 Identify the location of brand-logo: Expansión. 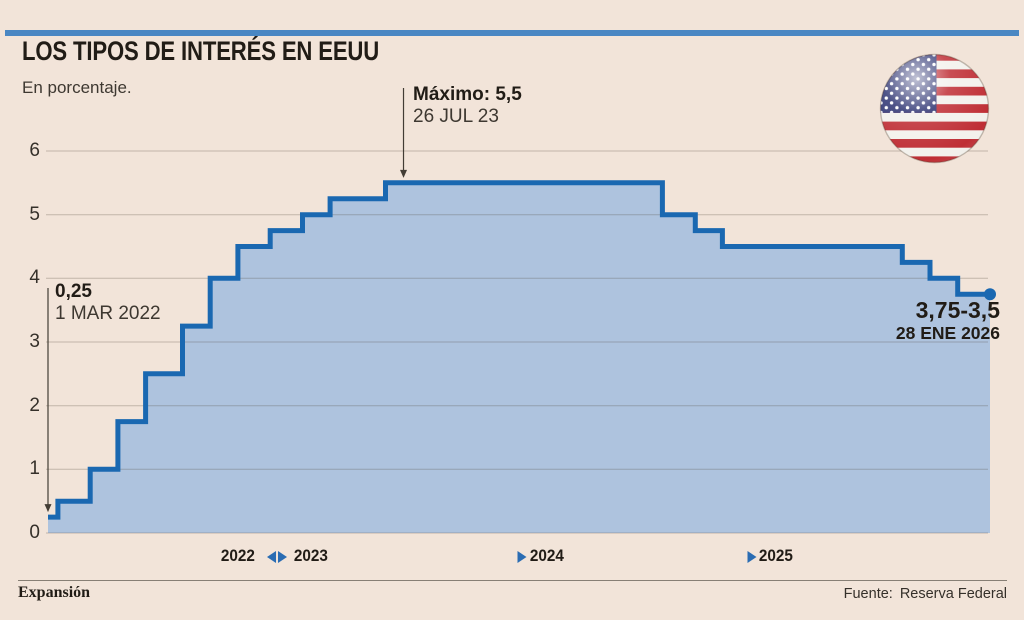
(54, 592).